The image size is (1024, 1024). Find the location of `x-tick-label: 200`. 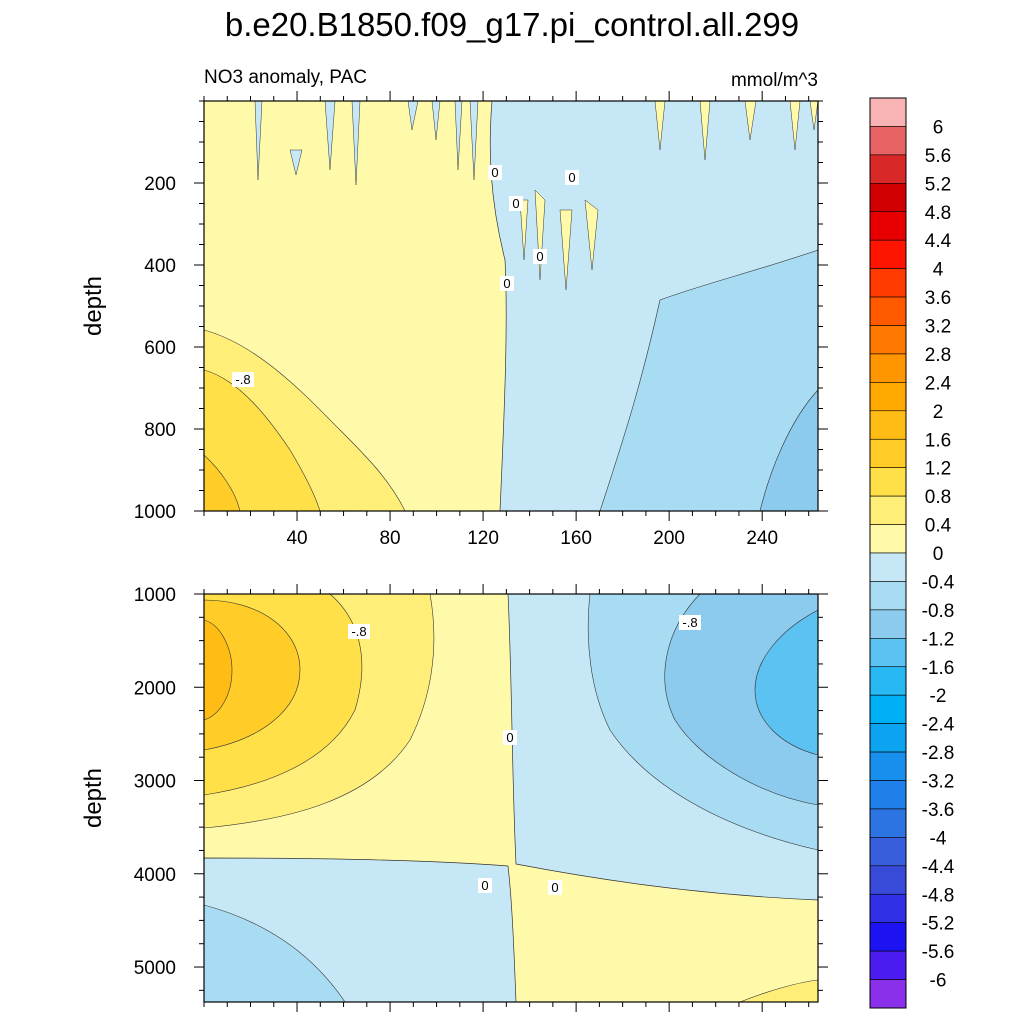

x-tick-label: 200 is located at coordinates (669, 538).